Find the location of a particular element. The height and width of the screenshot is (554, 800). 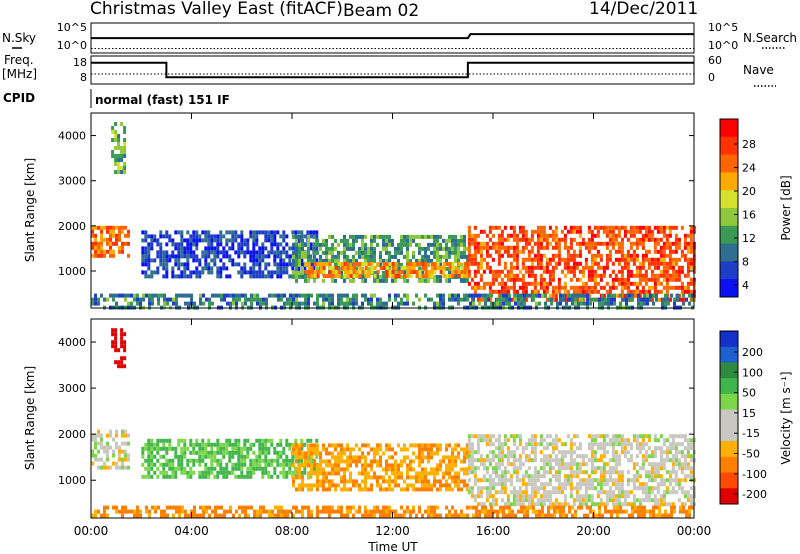

nave-tick-top: 60 is located at coordinates (715, 60).